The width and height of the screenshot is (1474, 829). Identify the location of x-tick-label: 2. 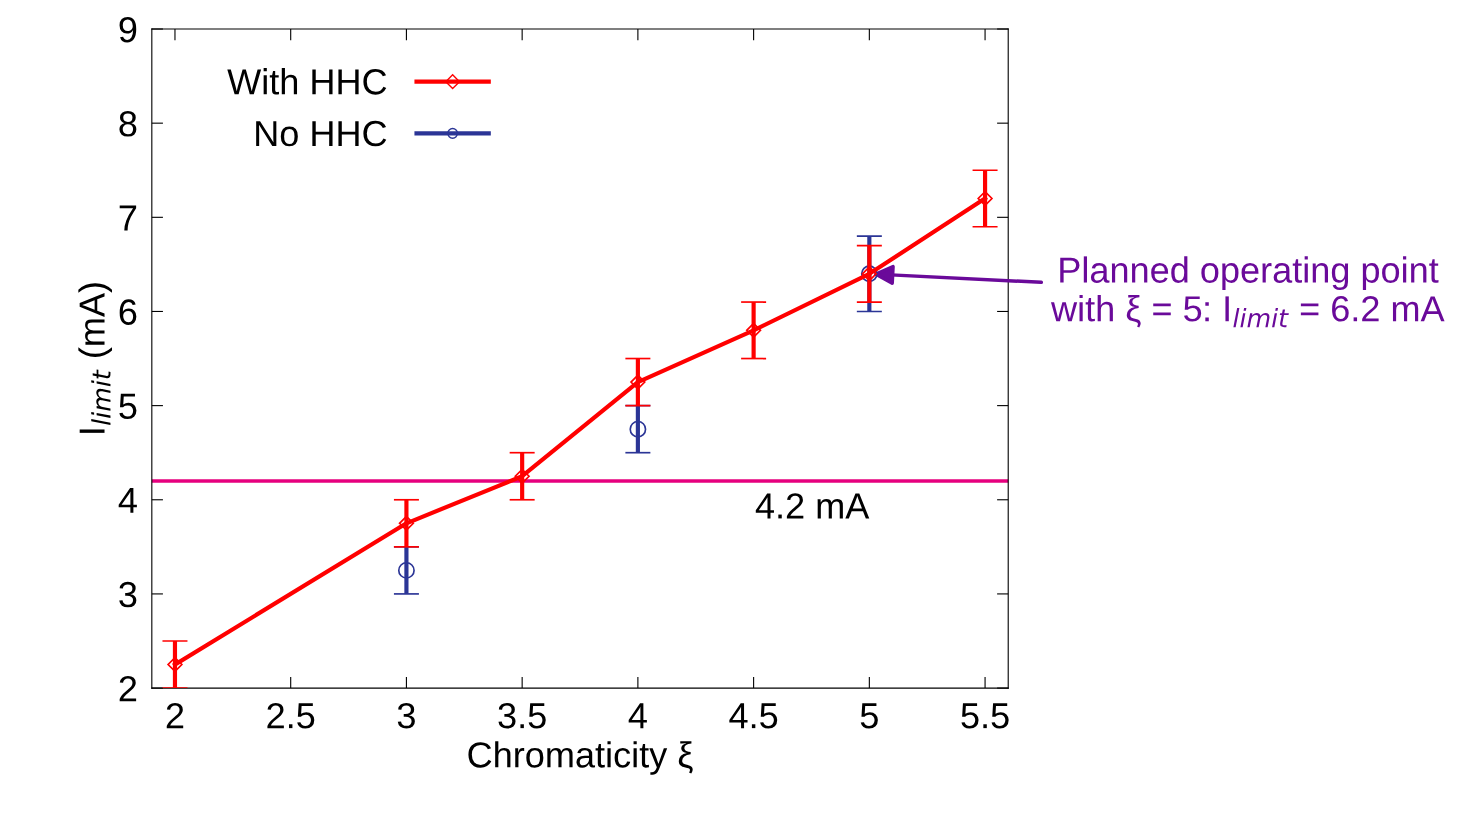
(175, 715).